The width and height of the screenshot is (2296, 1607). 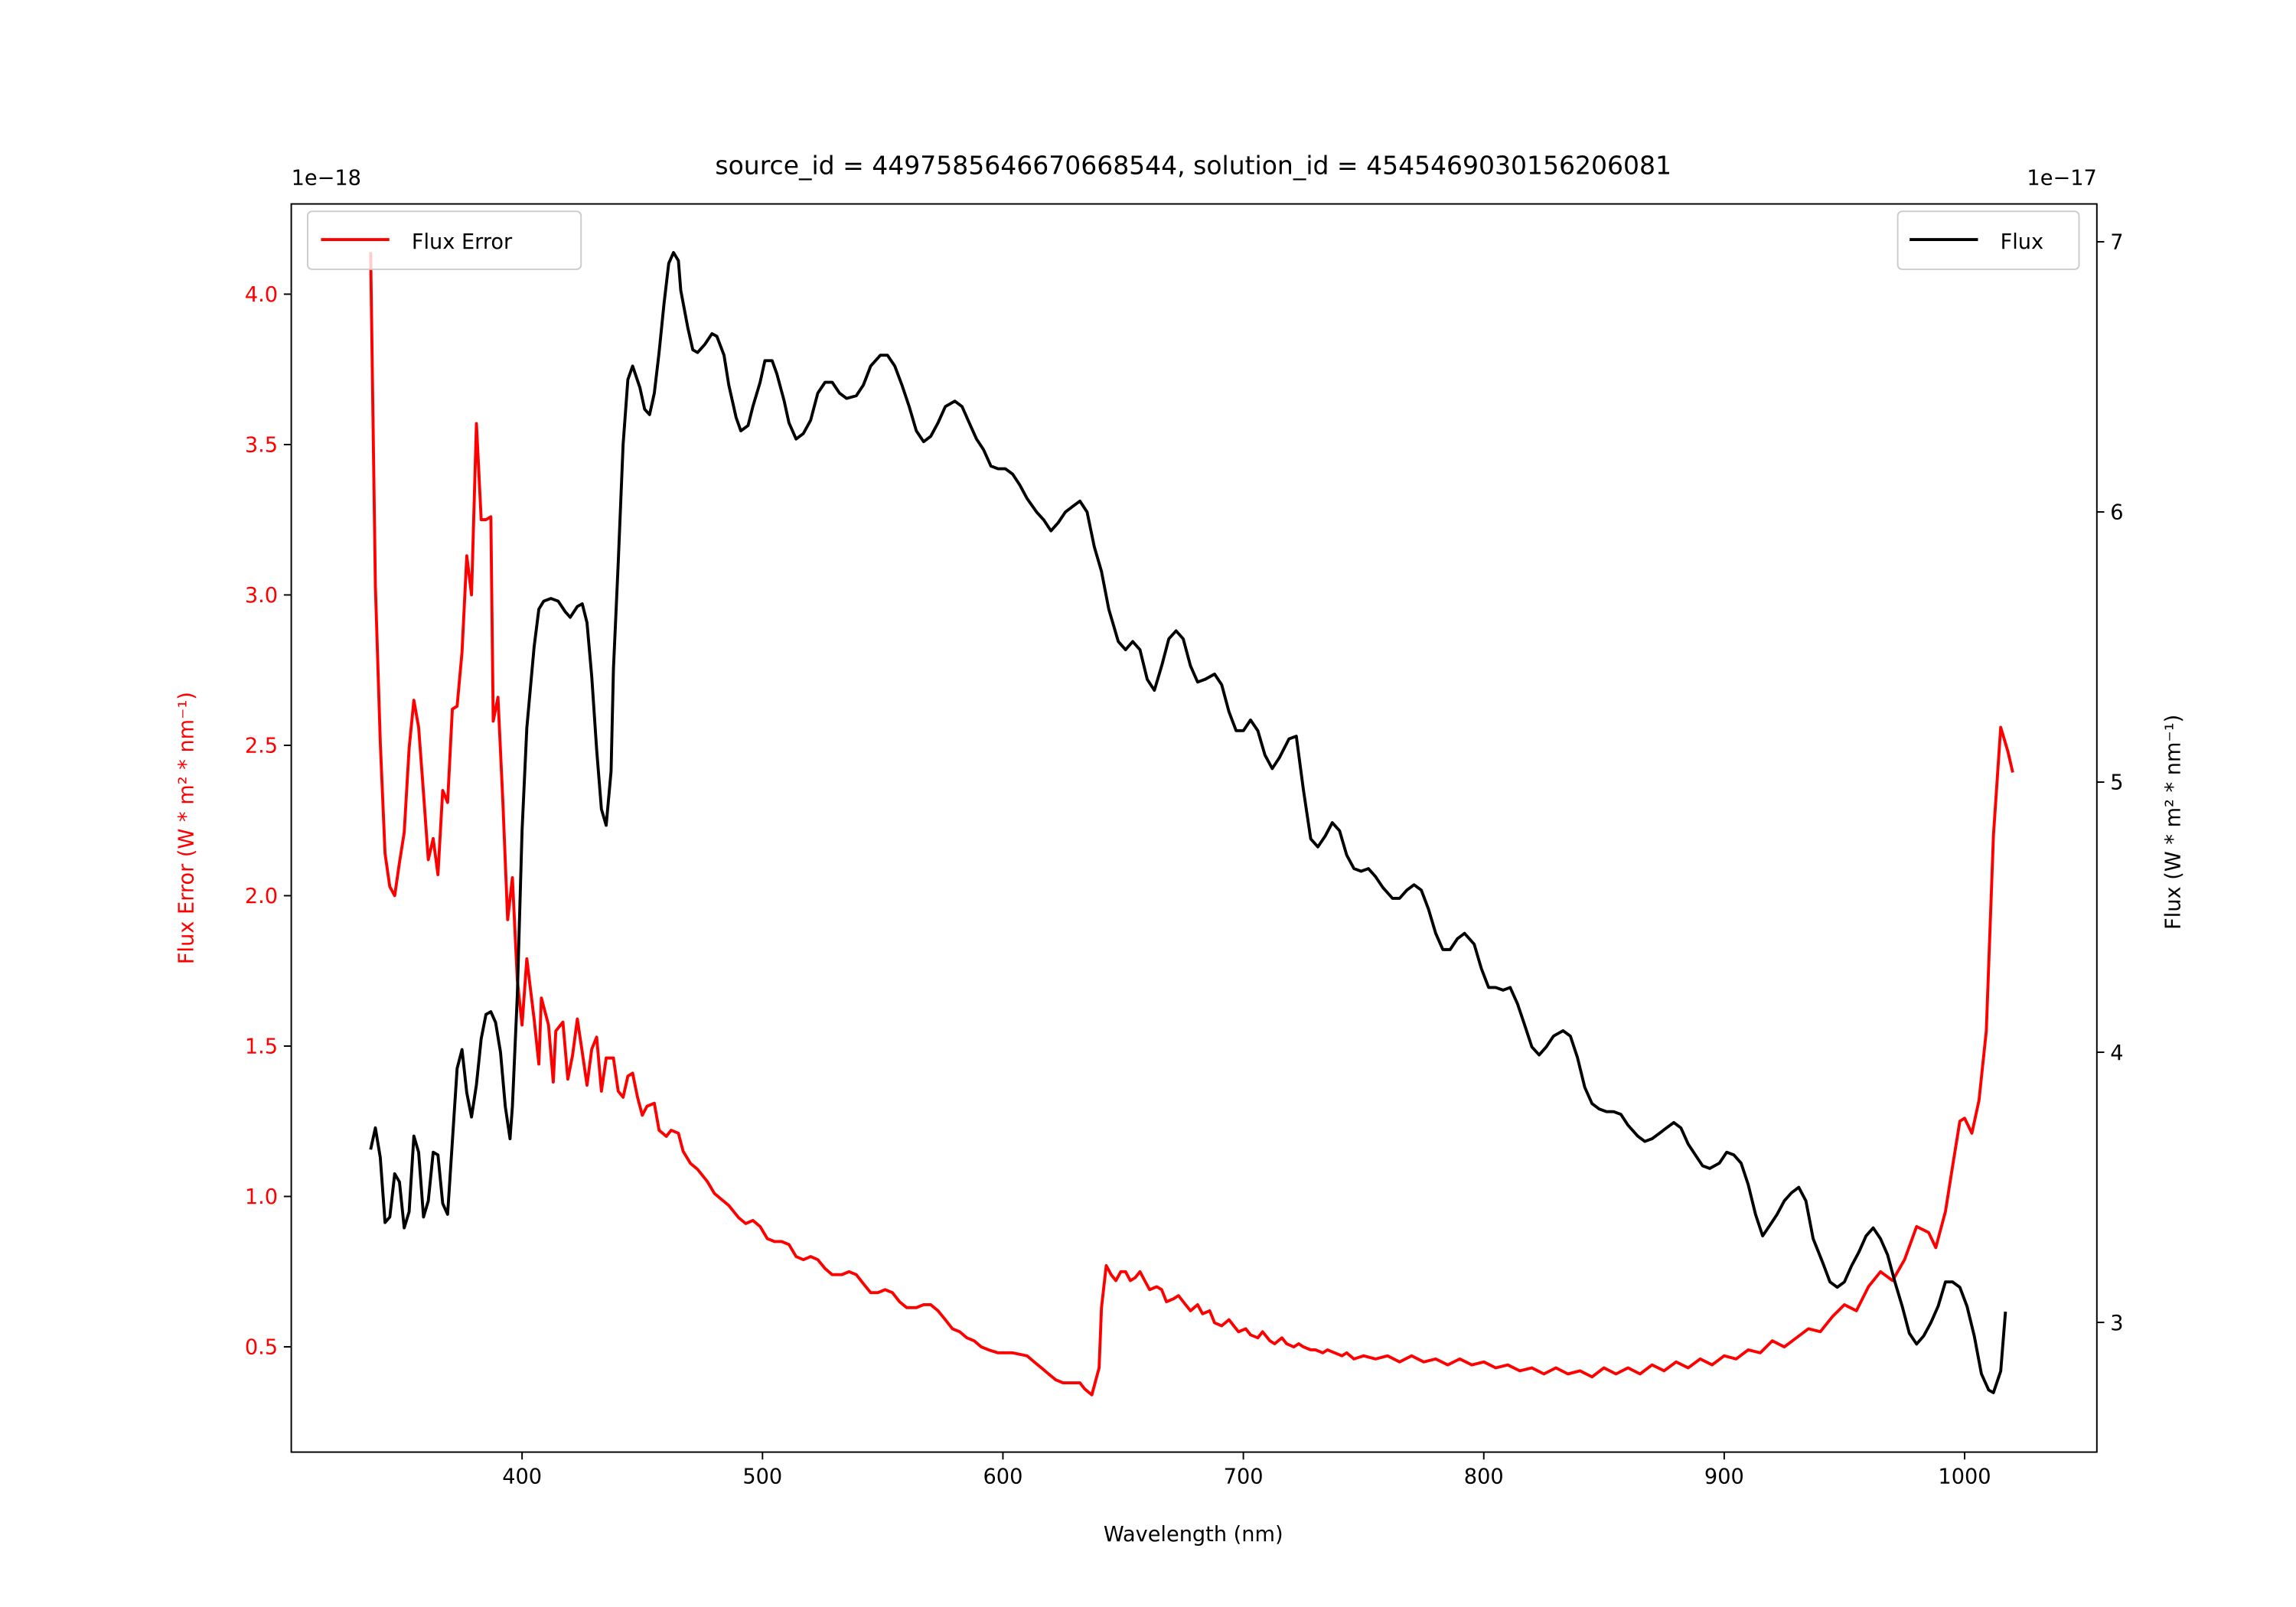 I want to click on left-y-tick-label: 0.5, so click(x=261, y=1348).